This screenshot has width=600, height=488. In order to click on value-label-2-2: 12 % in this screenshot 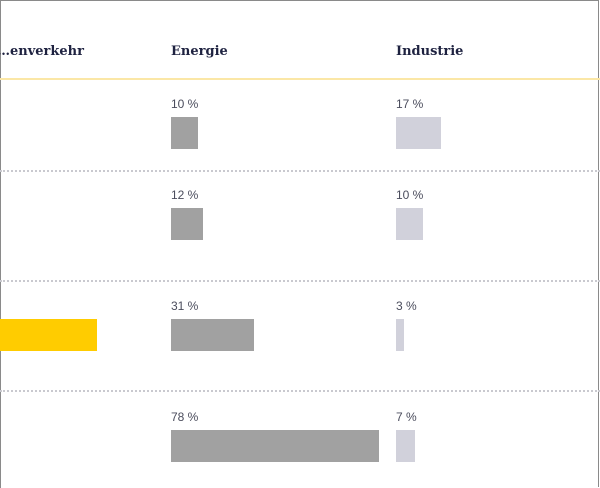, I will do `click(185, 195)`.